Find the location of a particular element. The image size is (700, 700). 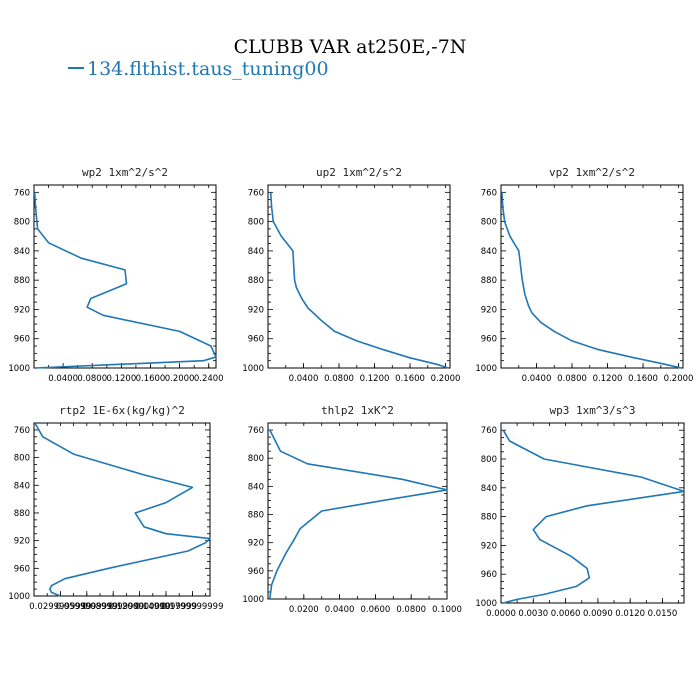

legend-label: 134.flthist.taus_tuning00 is located at coordinates (208, 69).